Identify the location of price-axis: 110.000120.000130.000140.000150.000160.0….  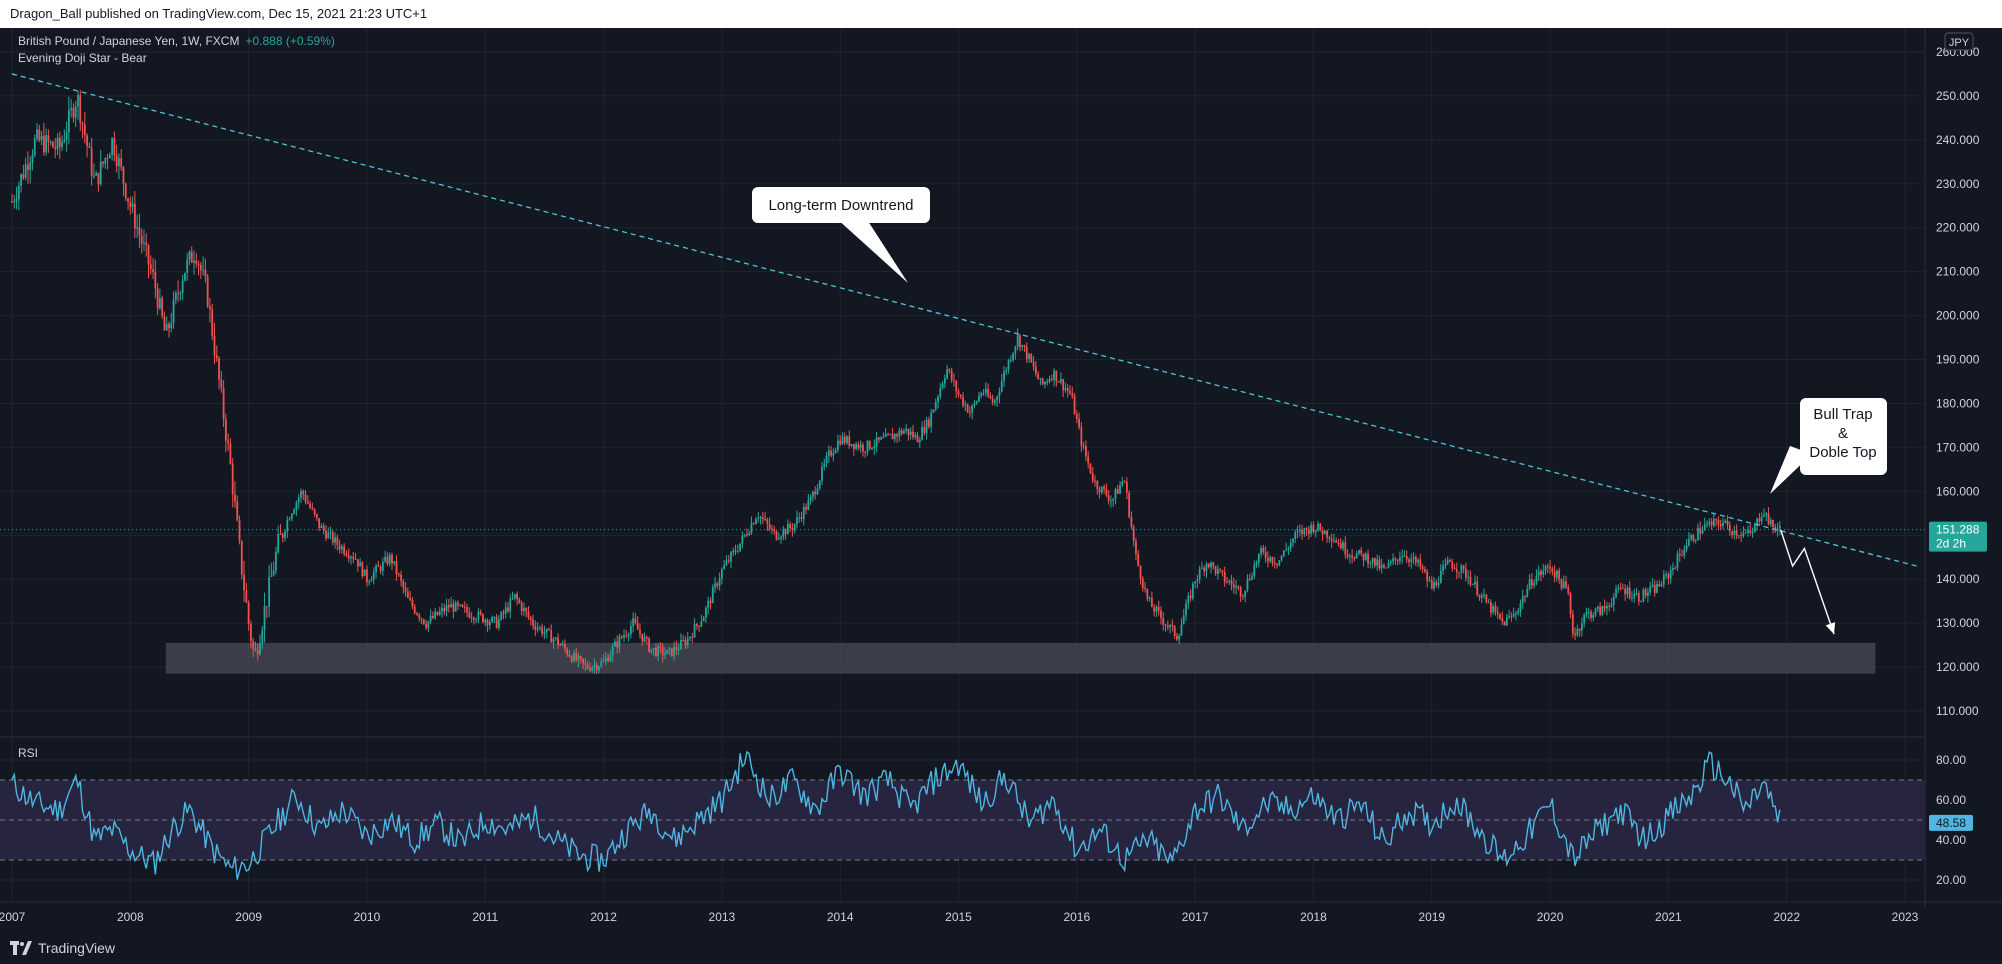
(1958, 381).